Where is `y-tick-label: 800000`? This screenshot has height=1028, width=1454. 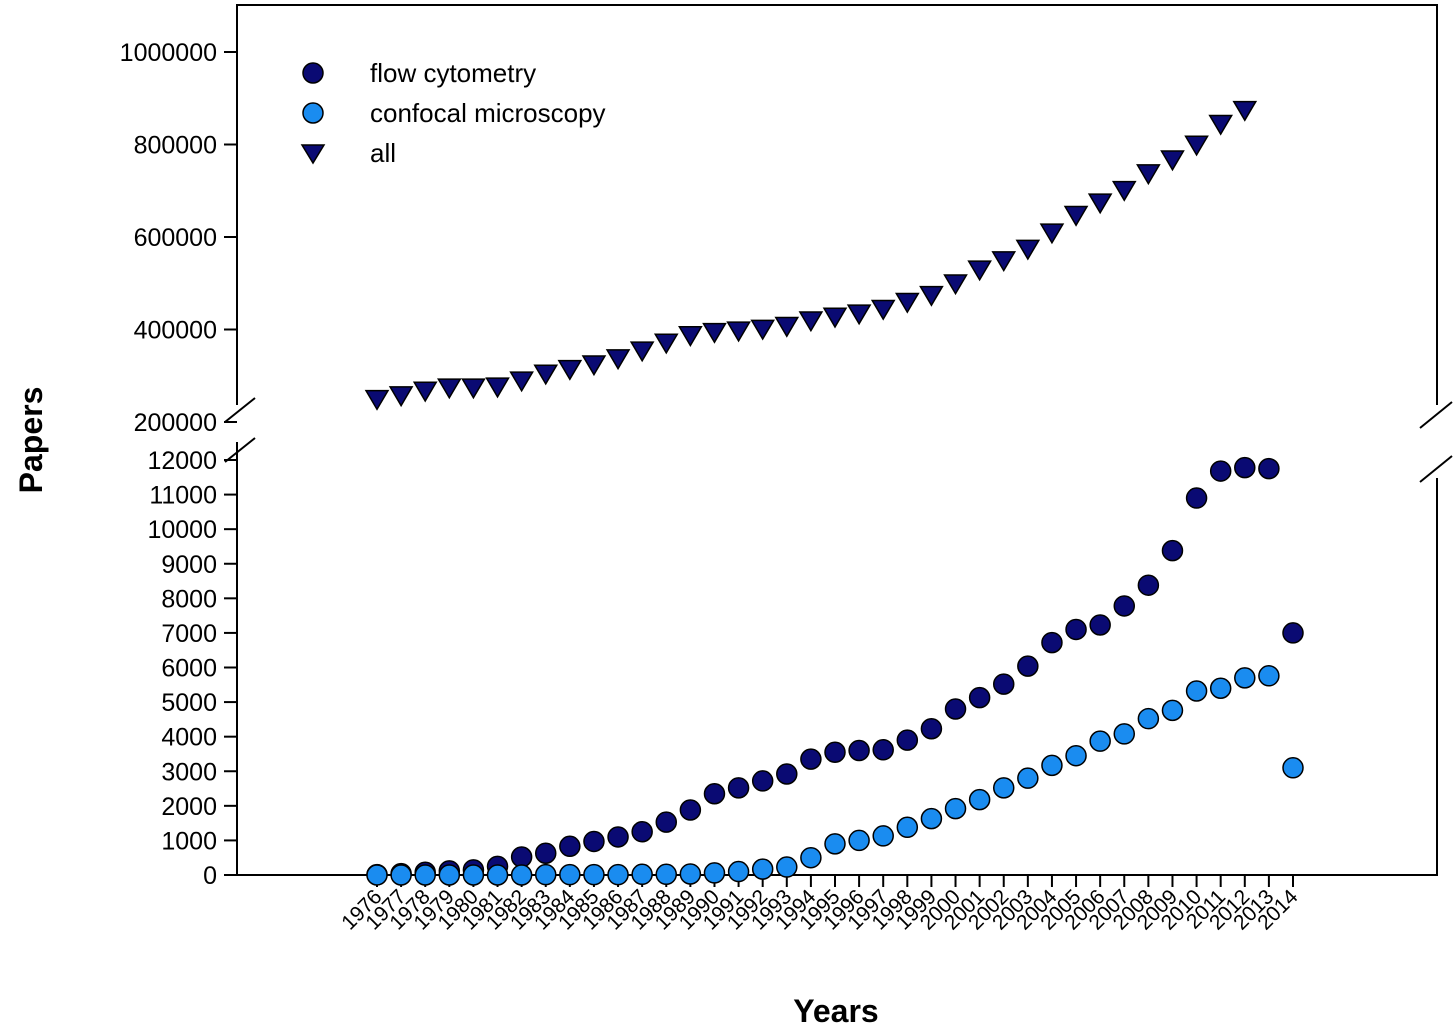
y-tick-label: 800000 is located at coordinates (175, 146).